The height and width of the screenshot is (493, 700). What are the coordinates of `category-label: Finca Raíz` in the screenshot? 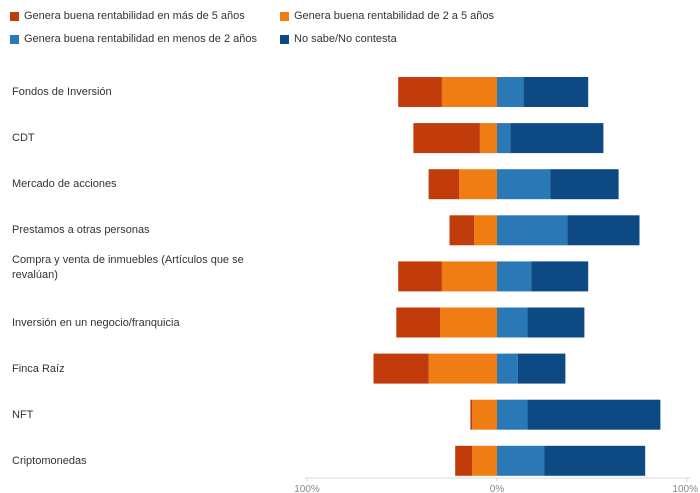 It's located at (38, 368).